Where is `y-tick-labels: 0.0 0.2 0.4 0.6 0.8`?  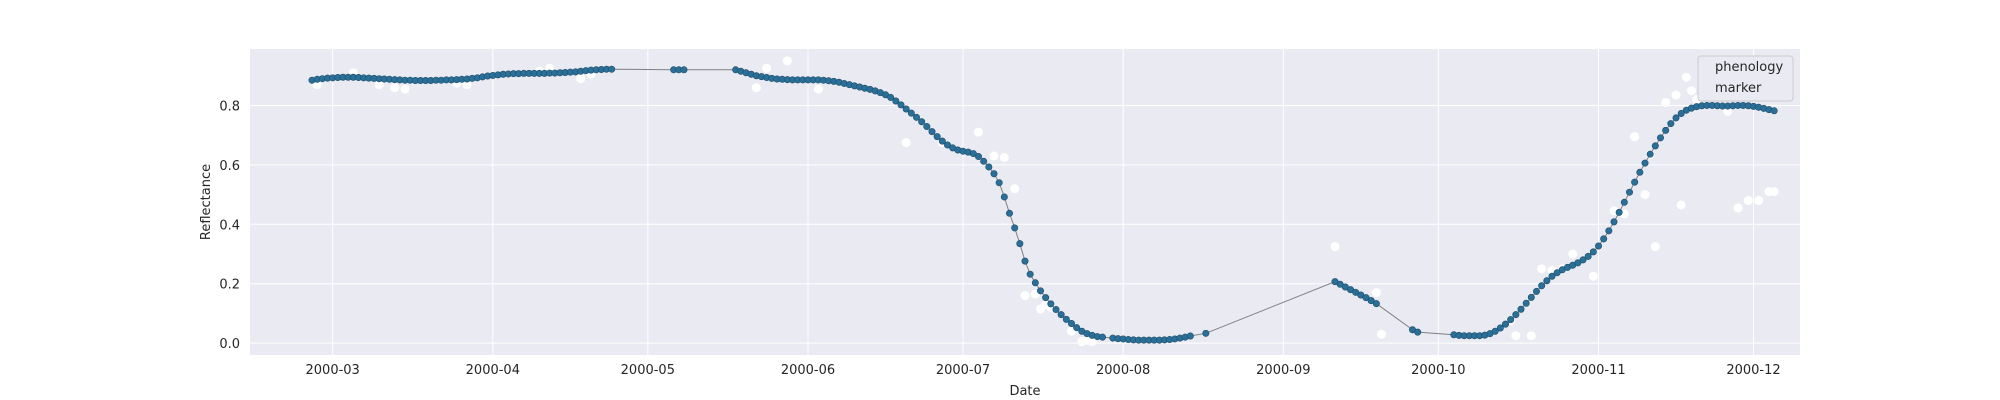 y-tick-labels: 0.0 0.2 0.4 0.6 0.8 is located at coordinates (229, 225).